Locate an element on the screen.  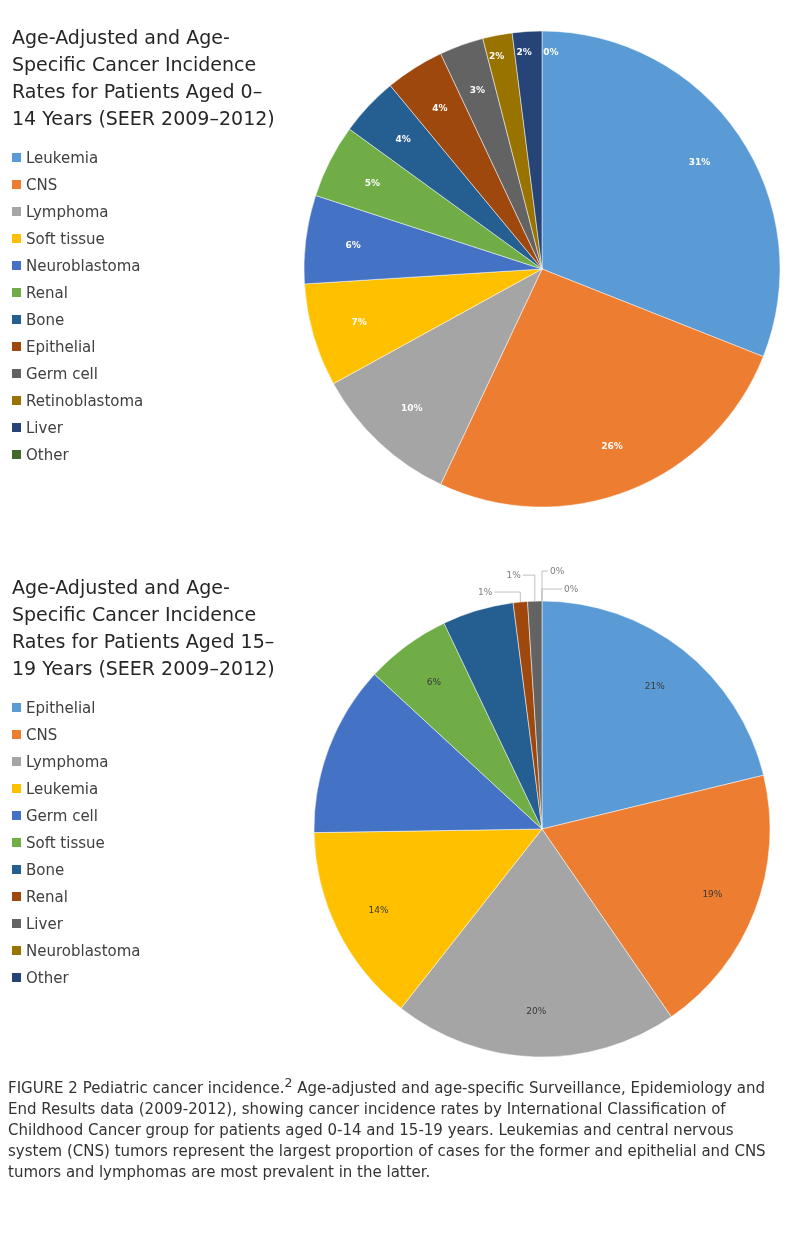
data-label: 19% is located at coordinates (712, 894).